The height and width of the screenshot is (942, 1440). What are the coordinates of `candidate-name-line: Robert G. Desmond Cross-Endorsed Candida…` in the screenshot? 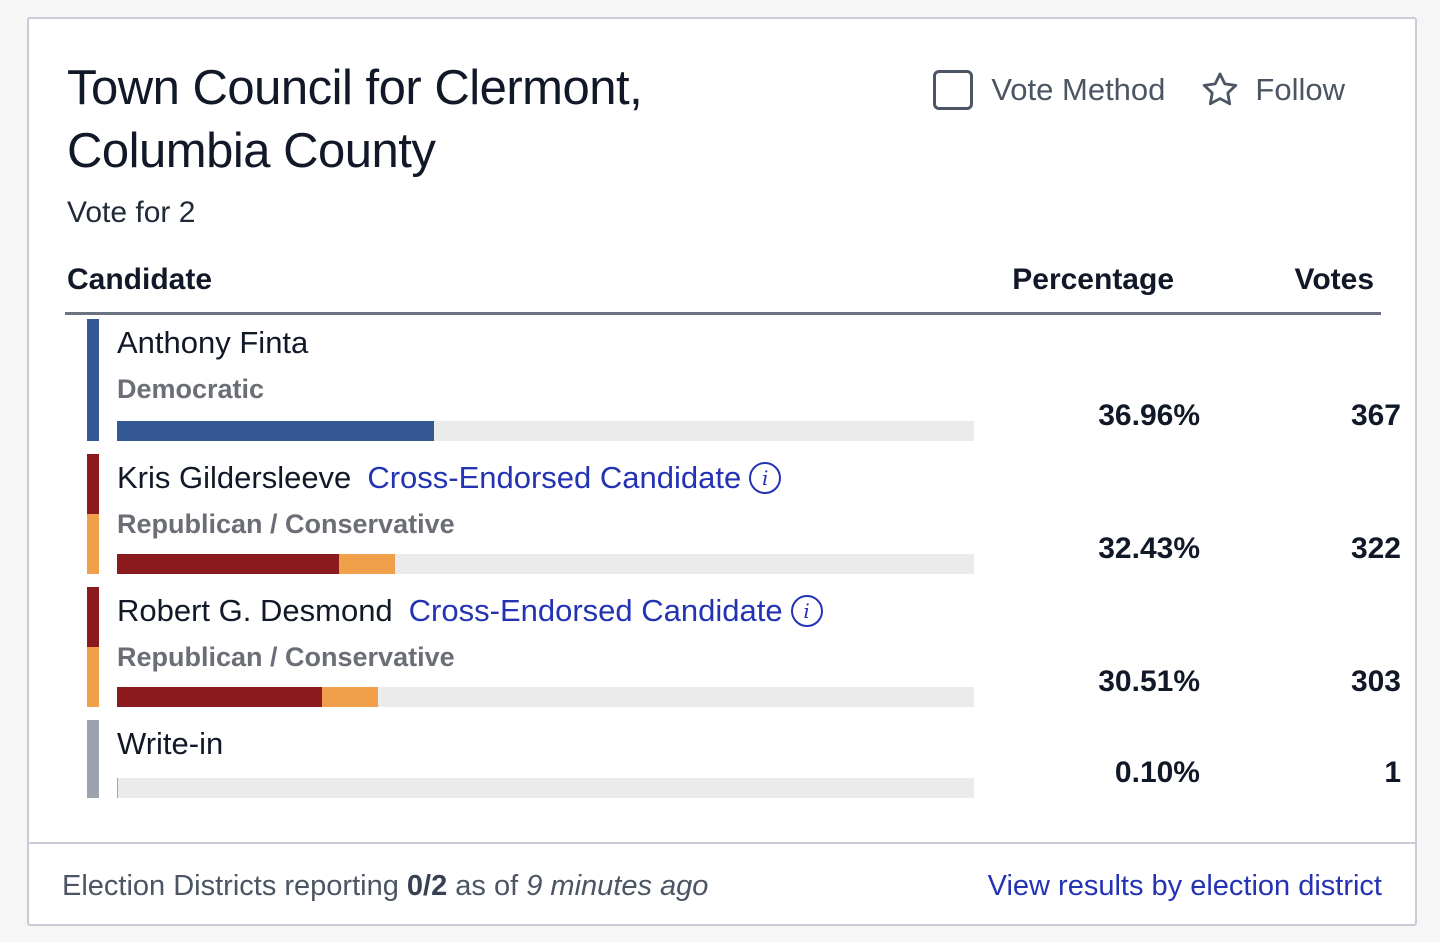 It's located at (470, 611).